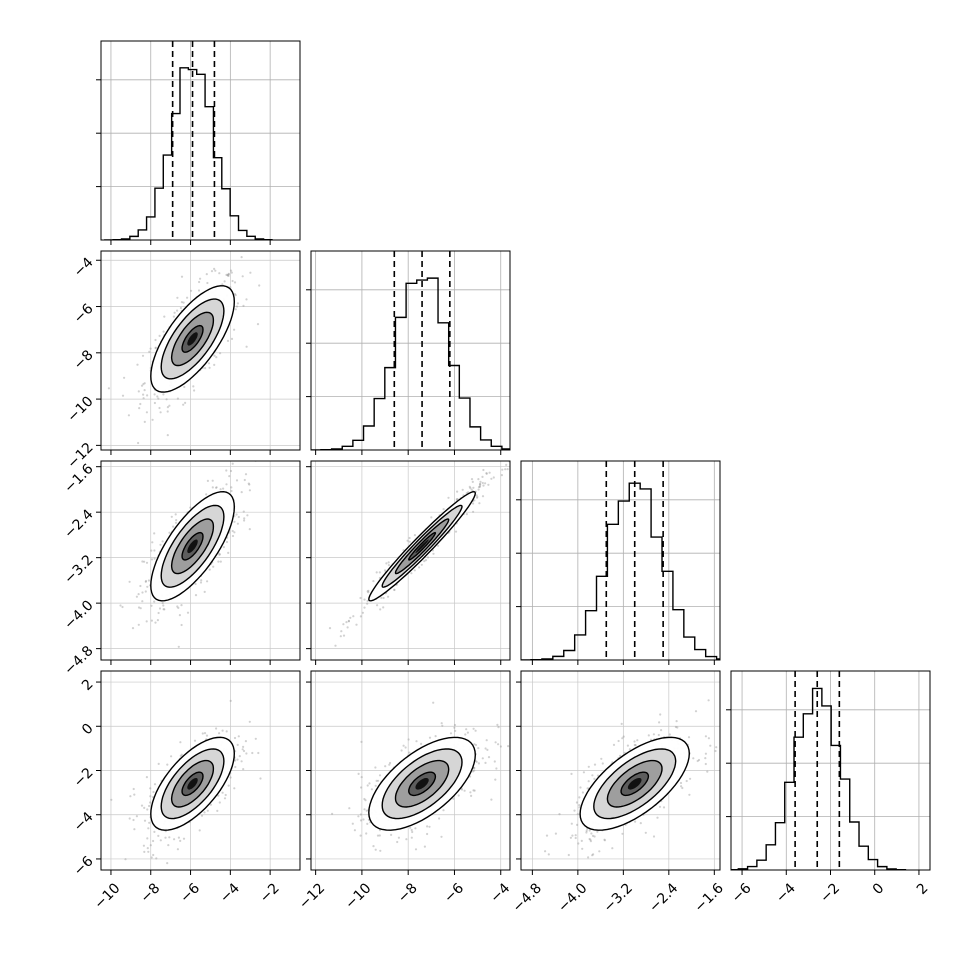  What do you see at coordinates (358, 896) in the screenshot?
I see `x-tick-label: −10` at bounding box center [358, 896].